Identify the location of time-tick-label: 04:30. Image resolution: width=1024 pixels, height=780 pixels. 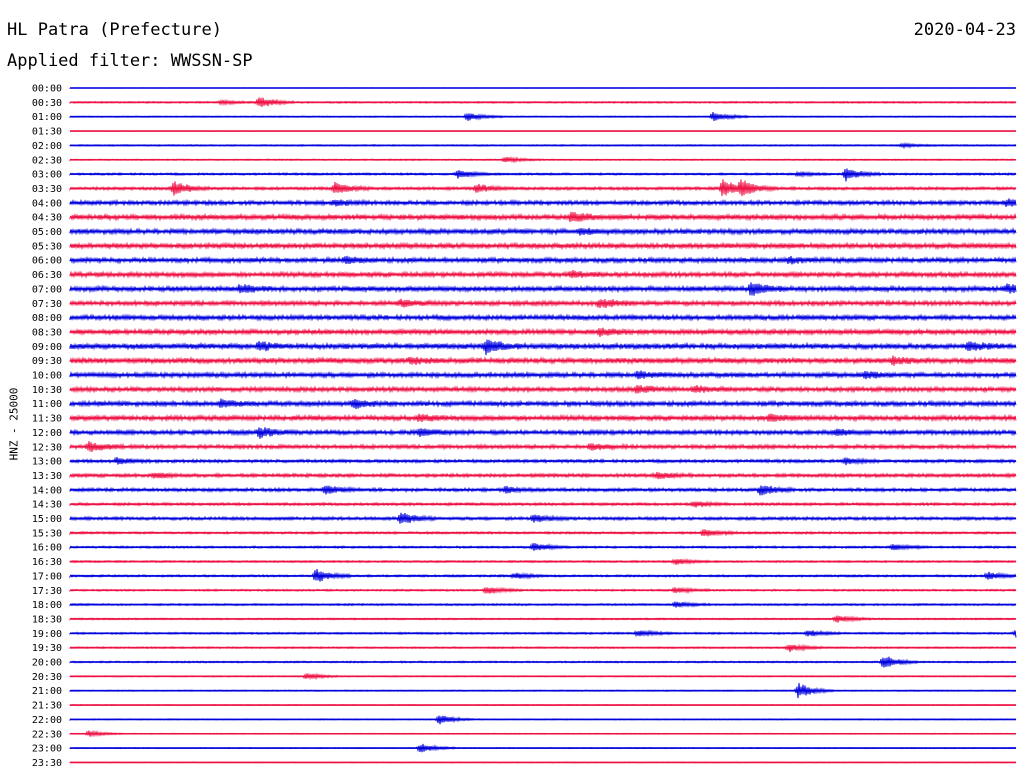
(47, 218).